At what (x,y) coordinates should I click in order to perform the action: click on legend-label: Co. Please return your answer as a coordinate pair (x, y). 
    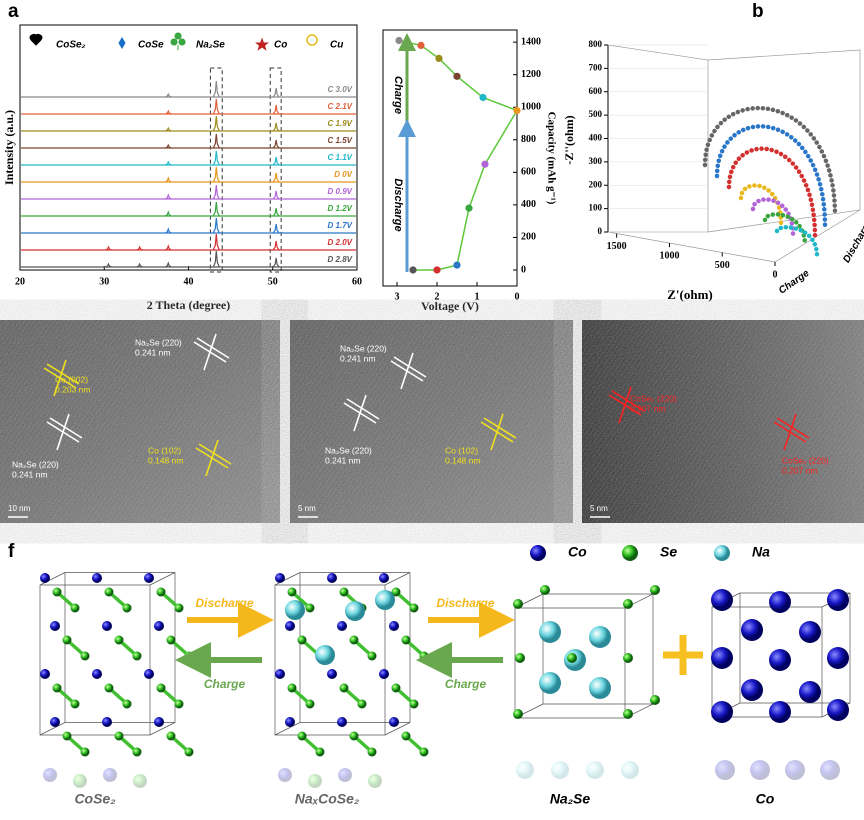
    Looking at the image, I should click on (577, 552).